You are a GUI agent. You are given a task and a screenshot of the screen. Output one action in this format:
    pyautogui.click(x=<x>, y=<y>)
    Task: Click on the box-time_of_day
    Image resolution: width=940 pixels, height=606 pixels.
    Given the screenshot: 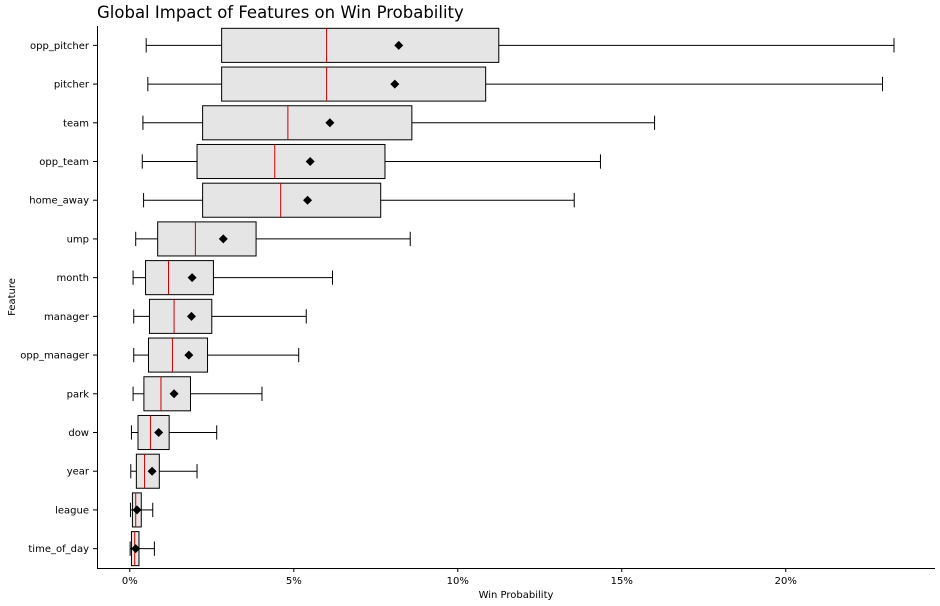 What is the action you would take?
    pyautogui.click(x=142, y=549)
    